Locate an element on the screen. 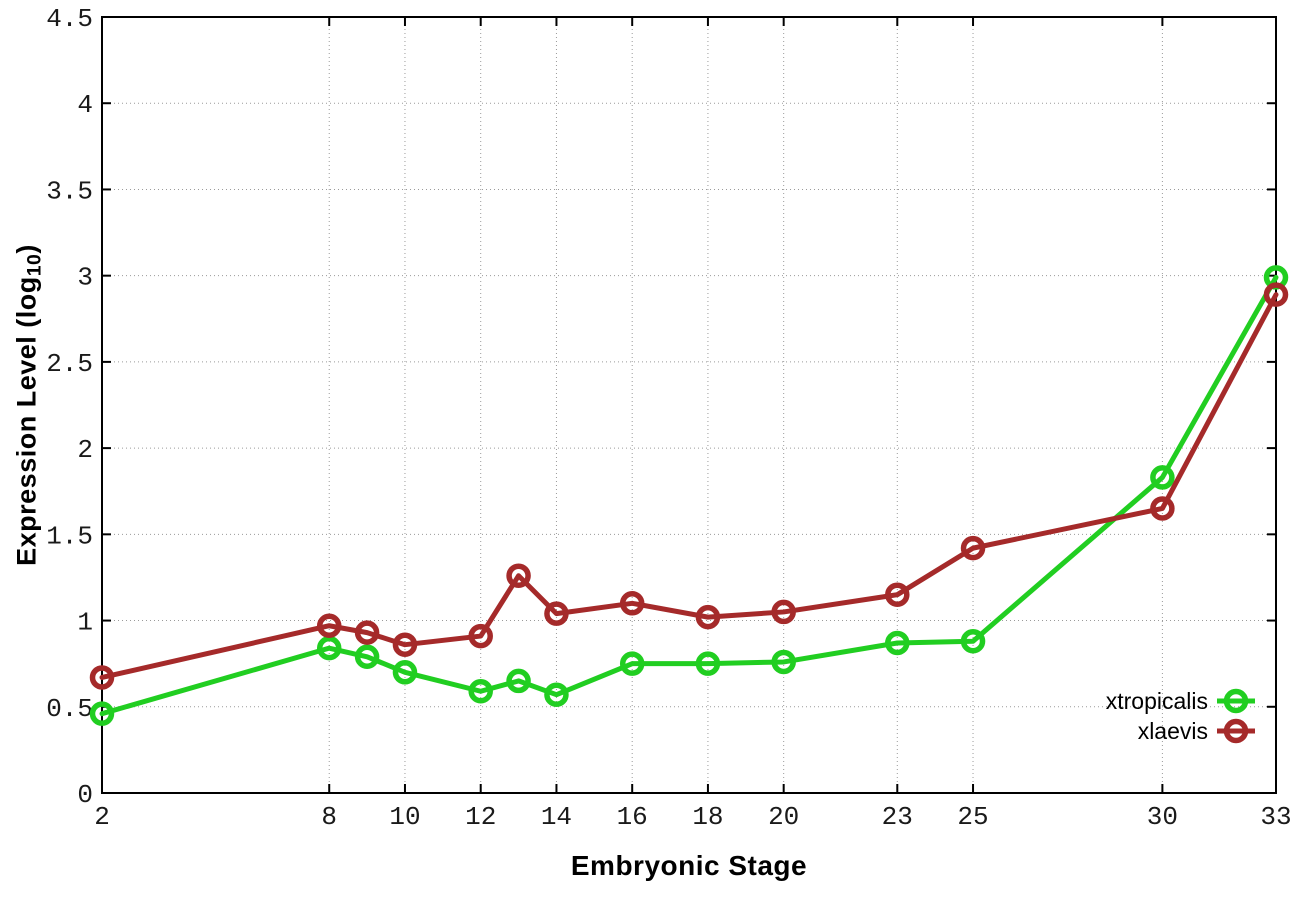 This screenshot has height=907, width=1296. y-tick-label: 2 is located at coordinates (85, 450).